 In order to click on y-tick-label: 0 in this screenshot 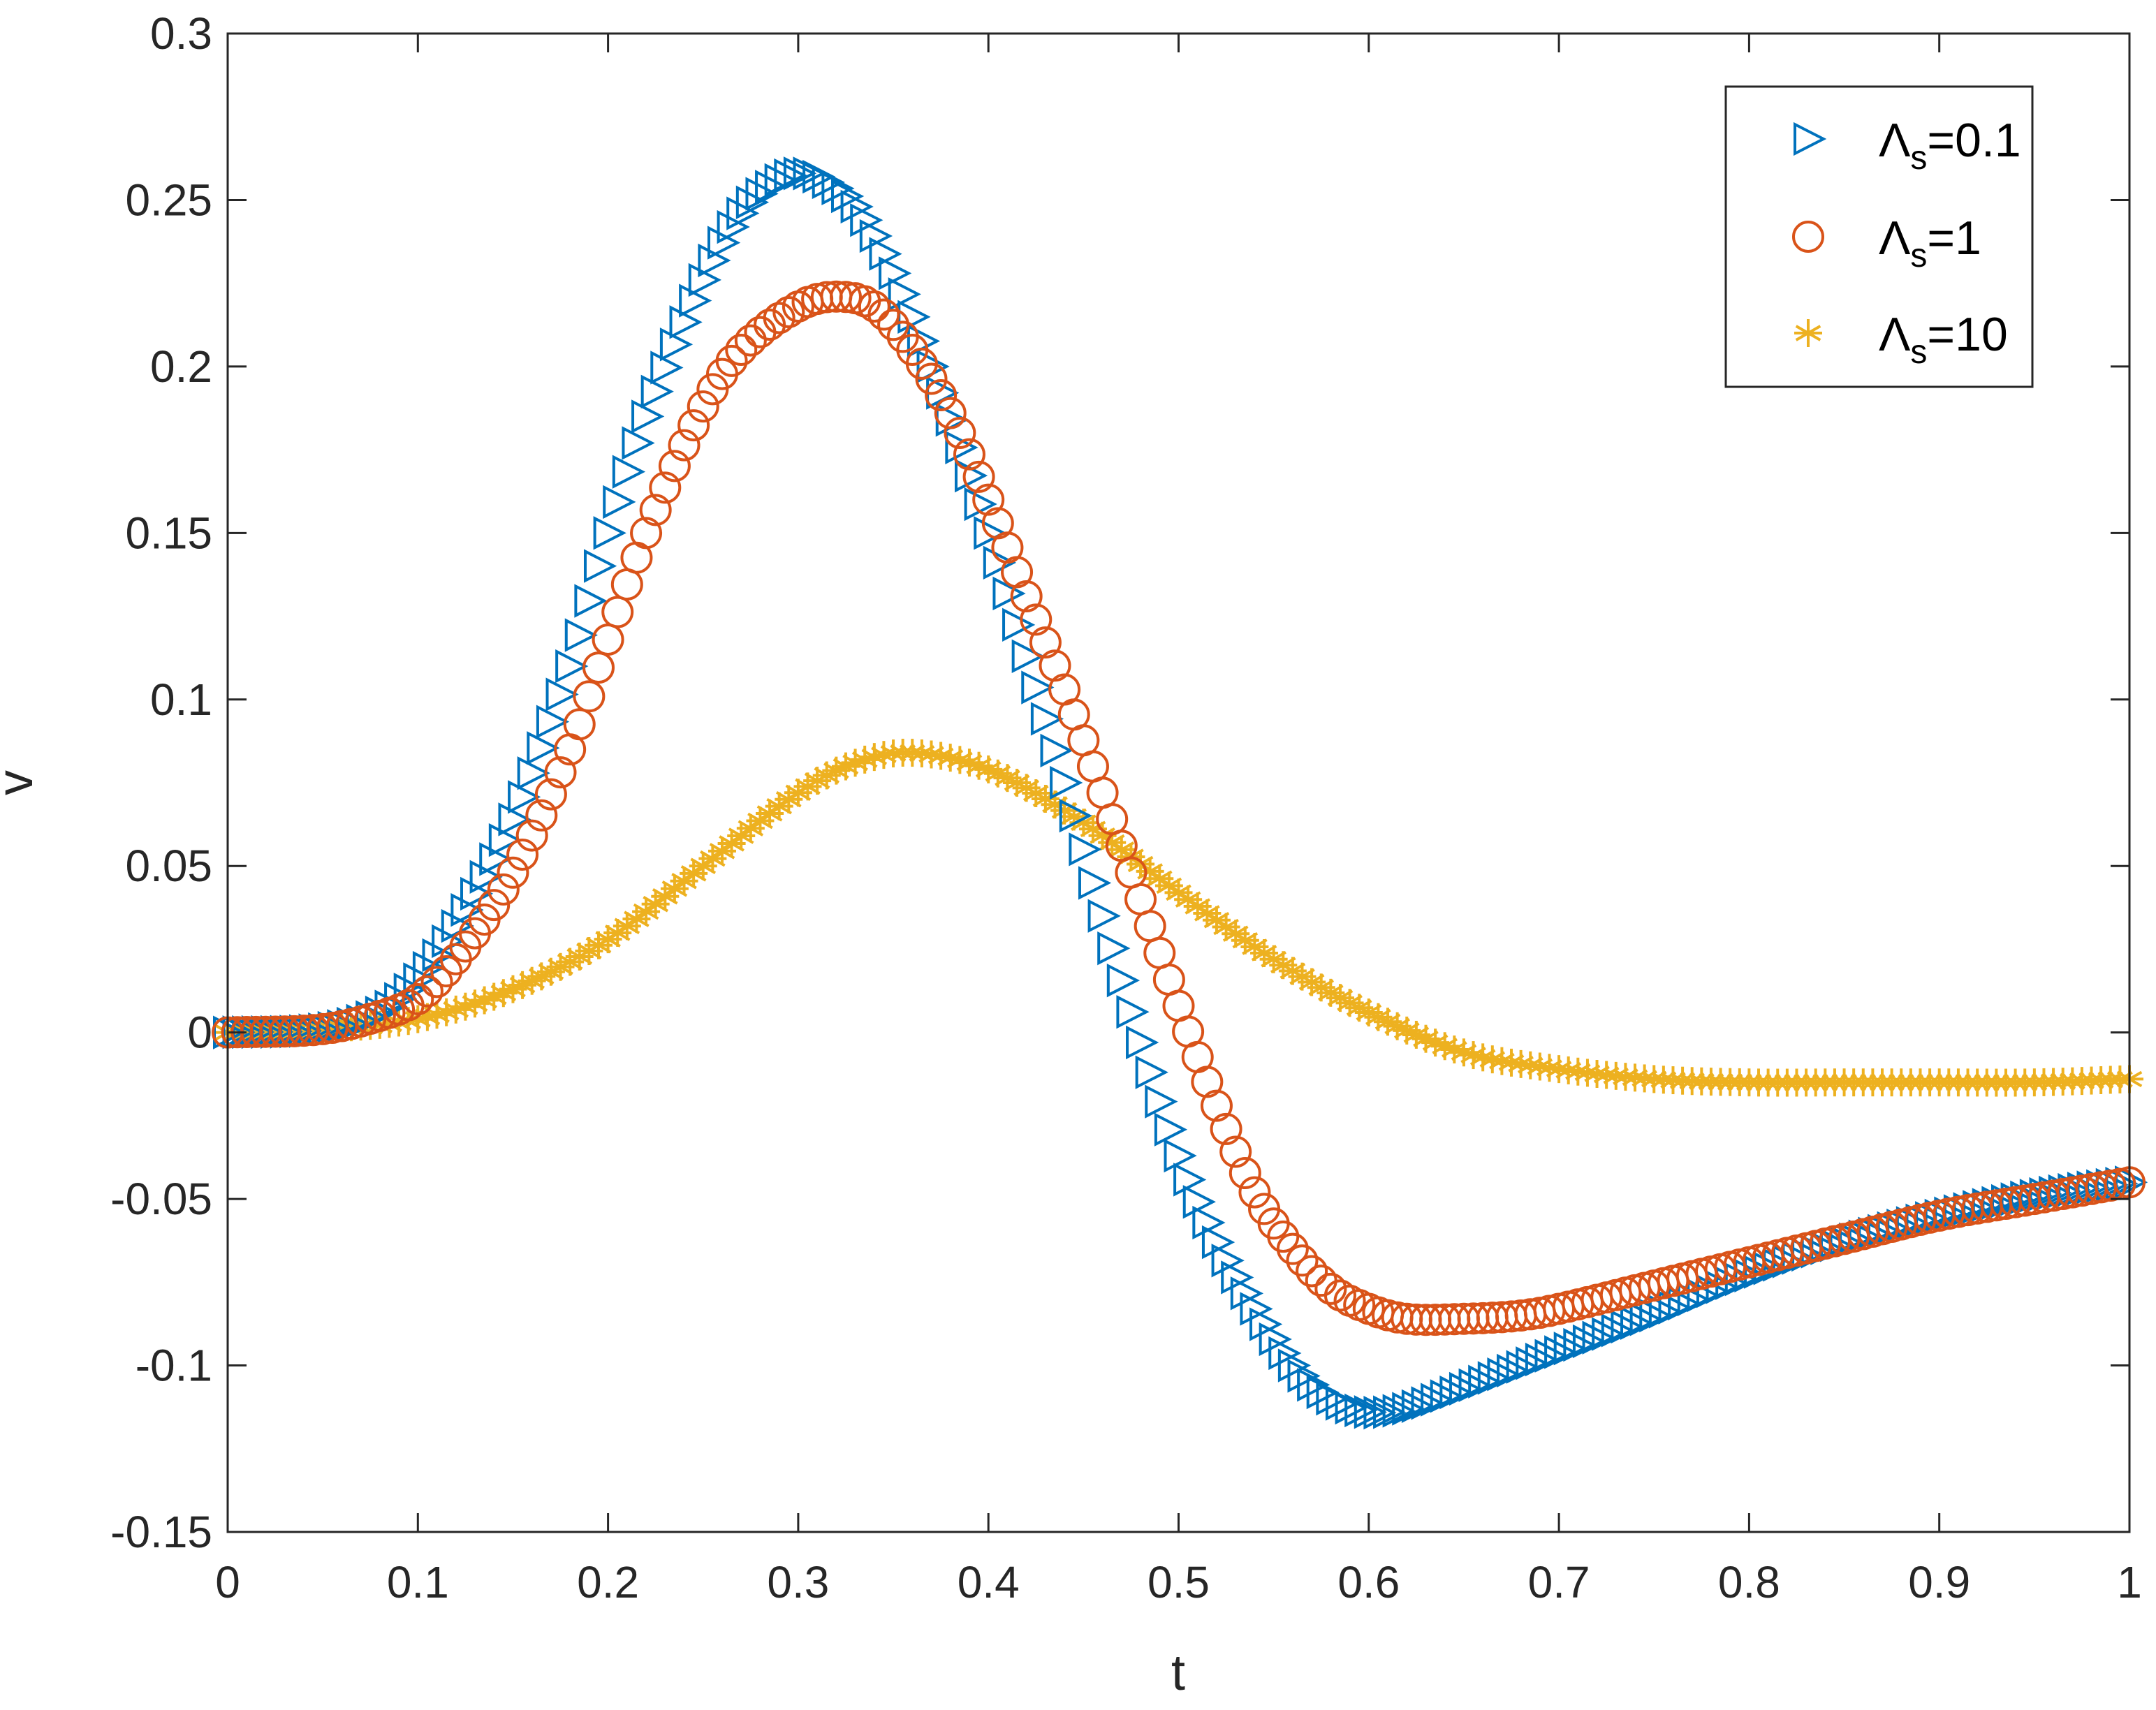, I will do `click(199, 1033)`.